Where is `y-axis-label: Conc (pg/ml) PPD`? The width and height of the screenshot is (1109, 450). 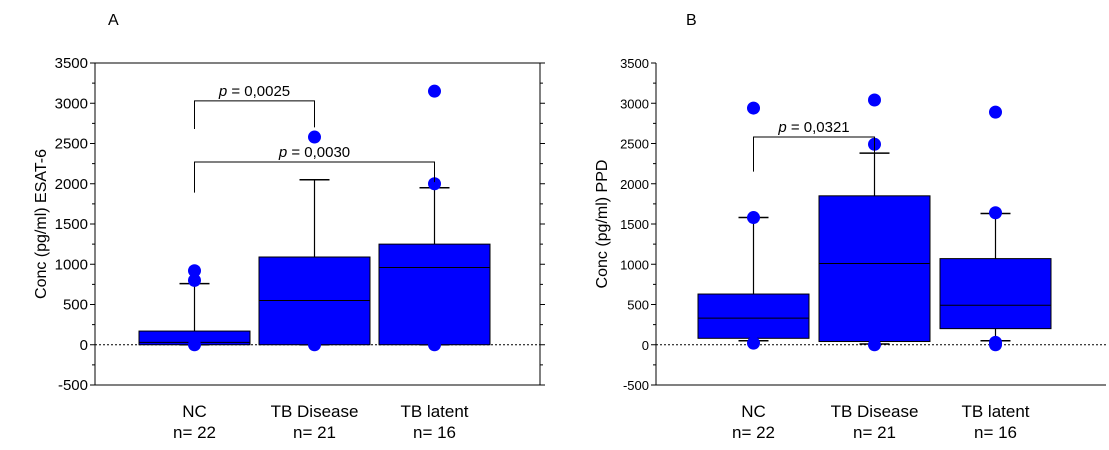
y-axis-label: Conc (pg/ml) PPD is located at coordinates (602, 224).